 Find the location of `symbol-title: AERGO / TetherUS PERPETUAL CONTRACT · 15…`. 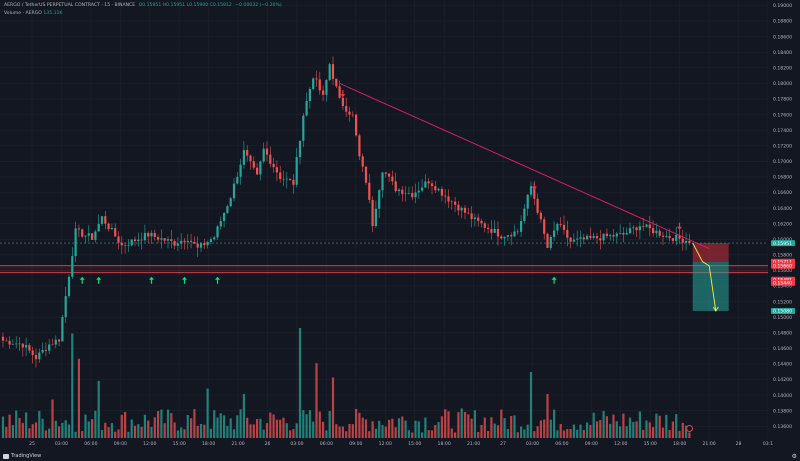

symbol-title: AERGO / TetherUS PERPETUAL CONTRACT · 15… is located at coordinates (70, 5).